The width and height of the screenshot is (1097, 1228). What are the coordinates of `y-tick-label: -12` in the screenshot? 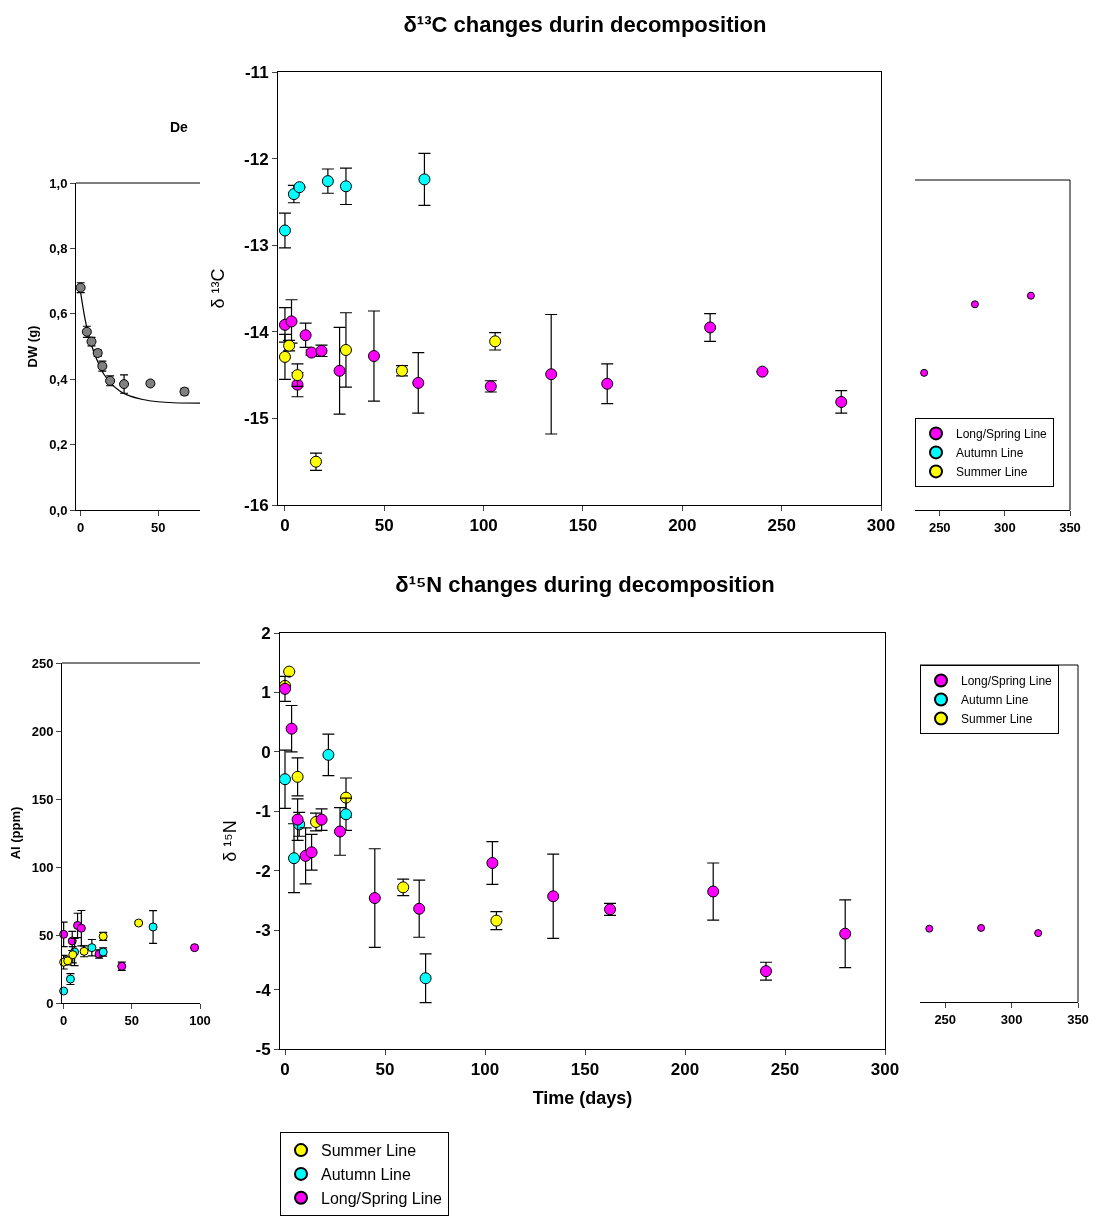 It's located at (256, 159).